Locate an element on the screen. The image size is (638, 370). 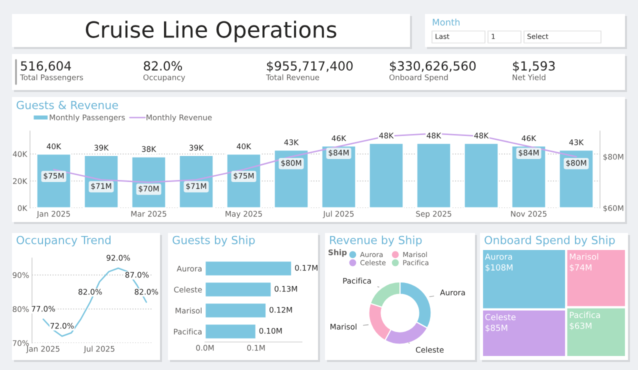
text: 516,604 is located at coordinates (45, 66).